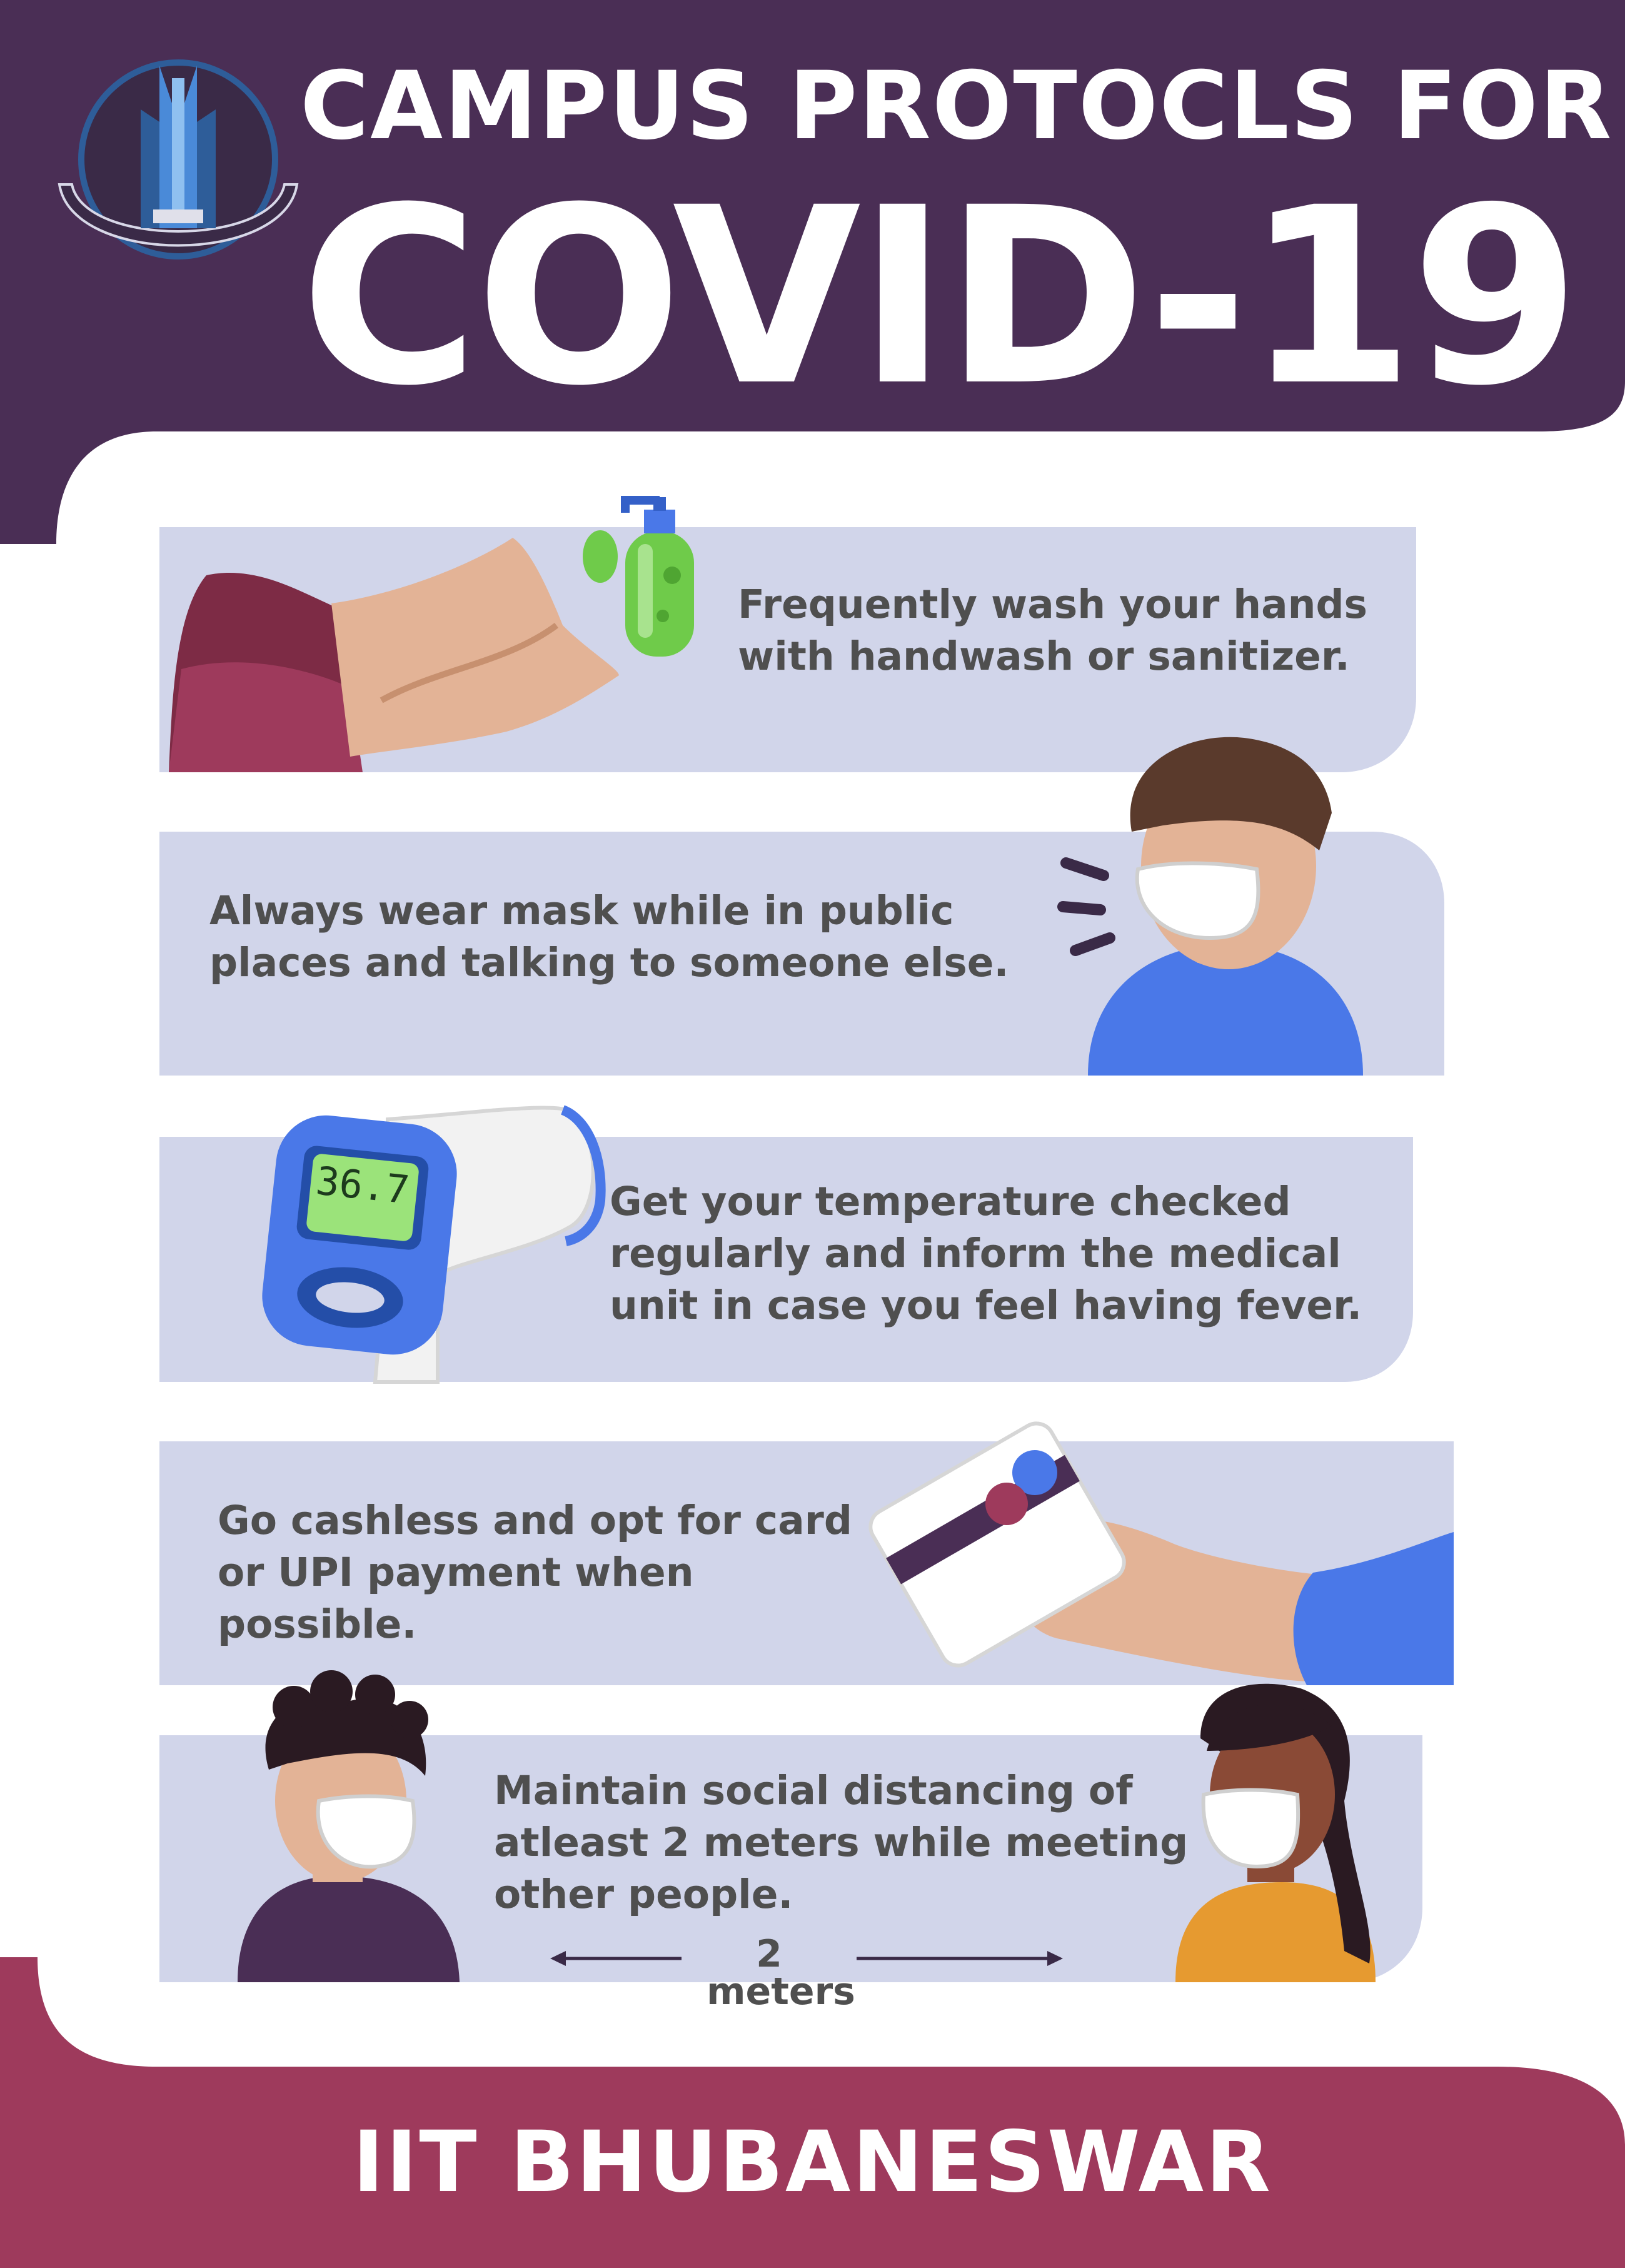  What do you see at coordinates (1161, 1553) in the screenshot?
I see `card-payment-illustration` at bounding box center [1161, 1553].